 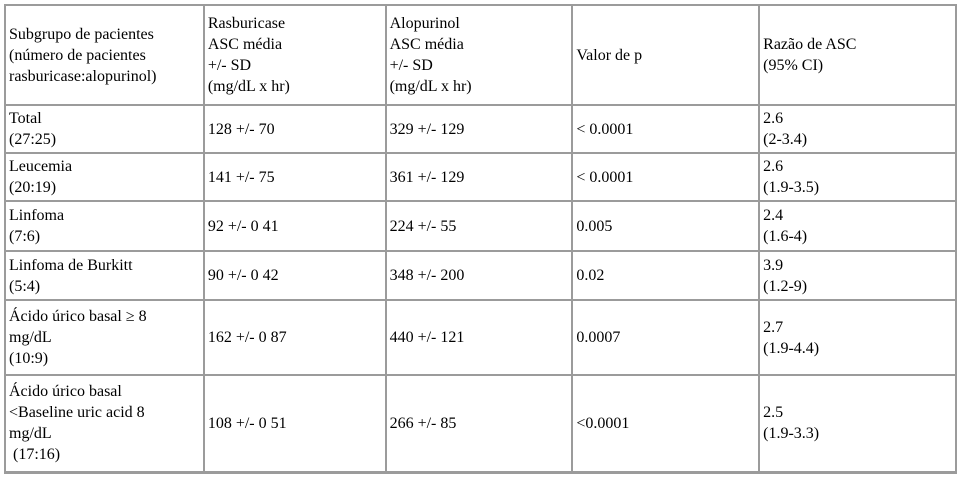 What do you see at coordinates (294, 226) in the screenshot?
I see `cell-rasburicase-asc: 92 +/- 0 41` at bounding box center [294, 226].